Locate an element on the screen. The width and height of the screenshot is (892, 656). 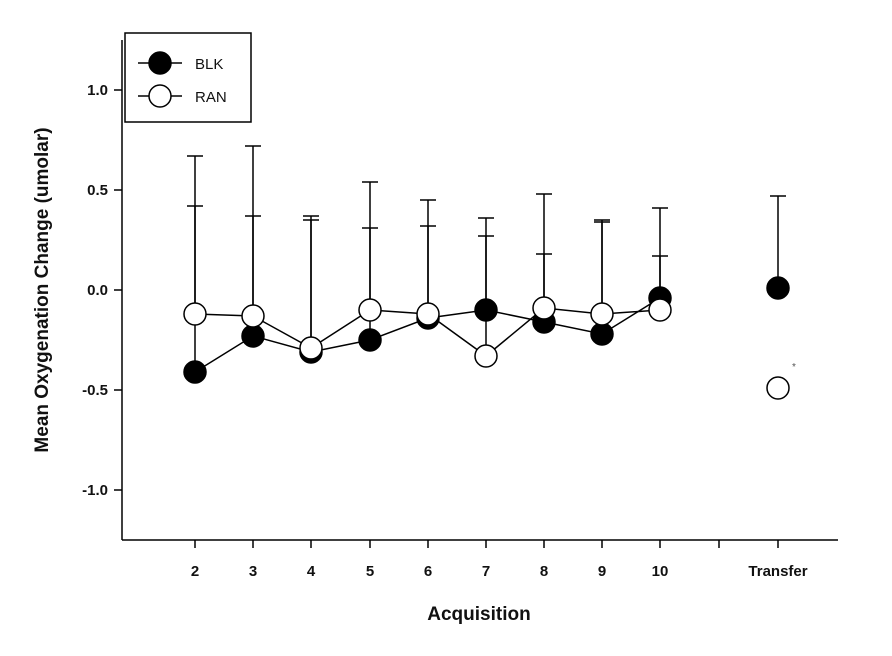
y-axis-ticks: 1.0 0.5 0.0 -0.5 -1.0 is located at coordinates (102, 290).